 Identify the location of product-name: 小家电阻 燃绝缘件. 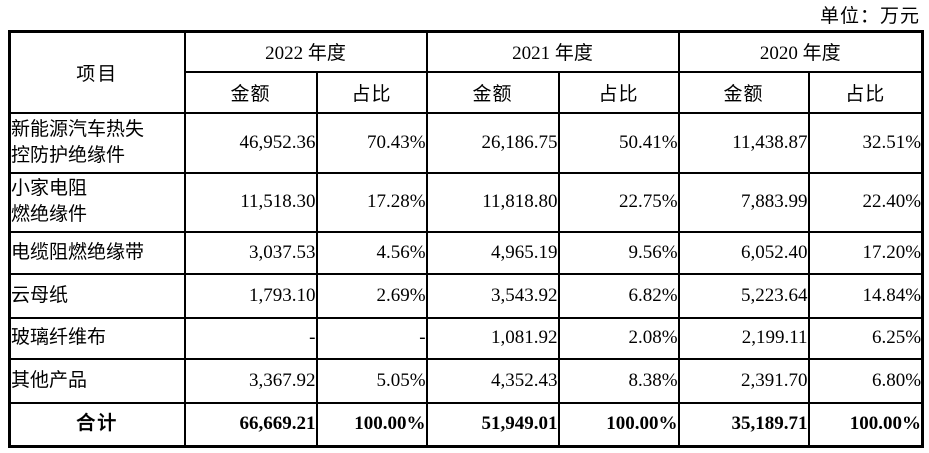
(97, 202).